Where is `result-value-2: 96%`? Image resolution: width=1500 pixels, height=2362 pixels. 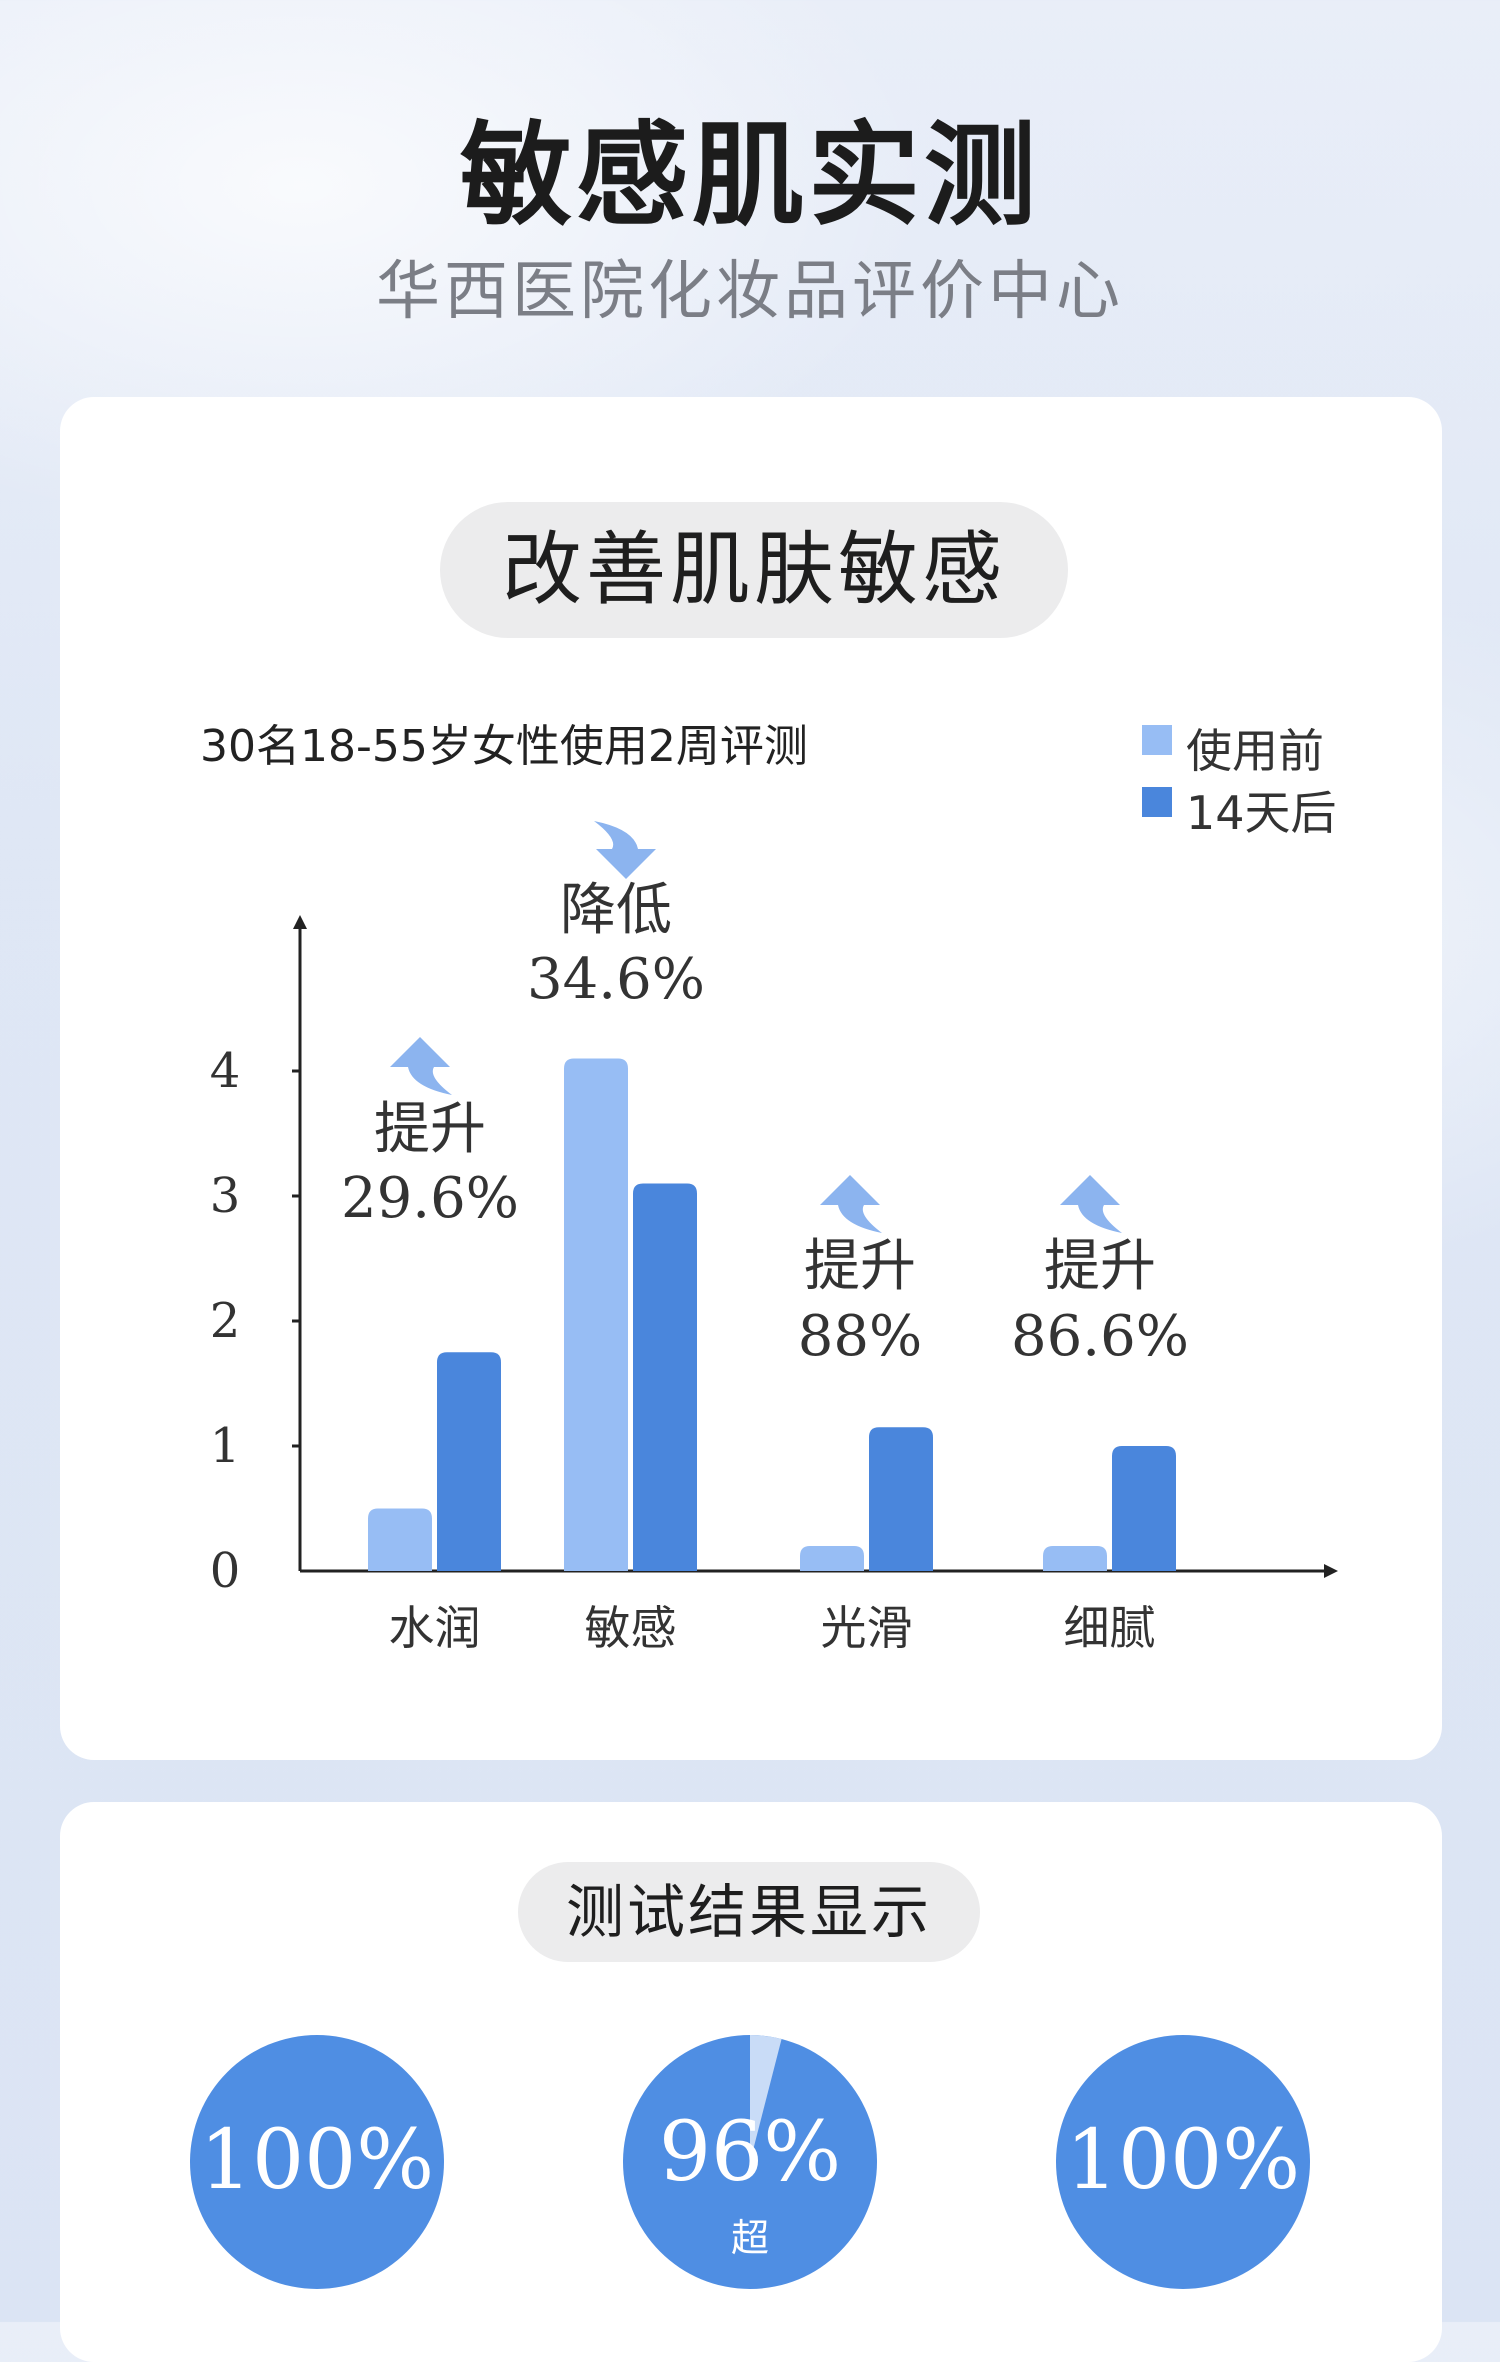 result-value-2: 96% is located at coordinates (750, 2152).